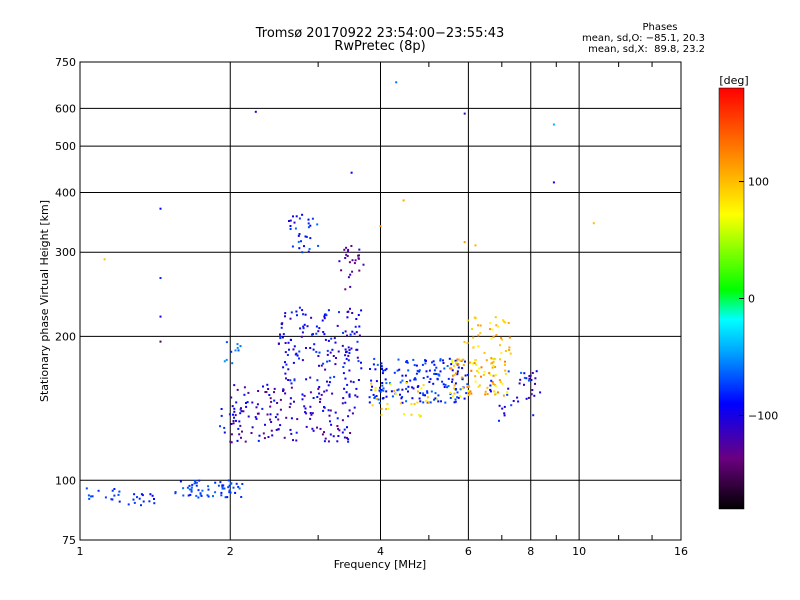 The image size is (800, 600). What do you see at coordinates (380, 551) in the screenshot?
I see `x-tick-label: 4` at bounding box center [380, 551].